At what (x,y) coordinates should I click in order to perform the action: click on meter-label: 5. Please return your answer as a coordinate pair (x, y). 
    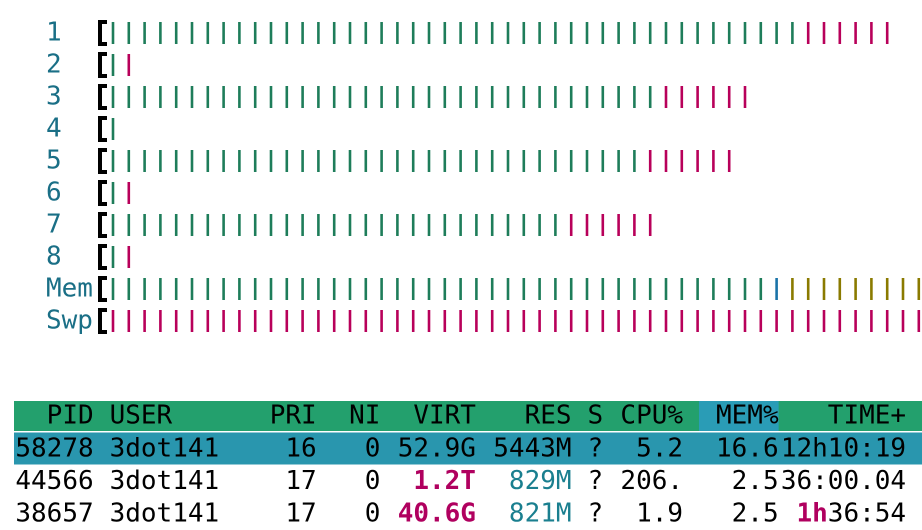
    Looking at the image, I should click on (54, 161).